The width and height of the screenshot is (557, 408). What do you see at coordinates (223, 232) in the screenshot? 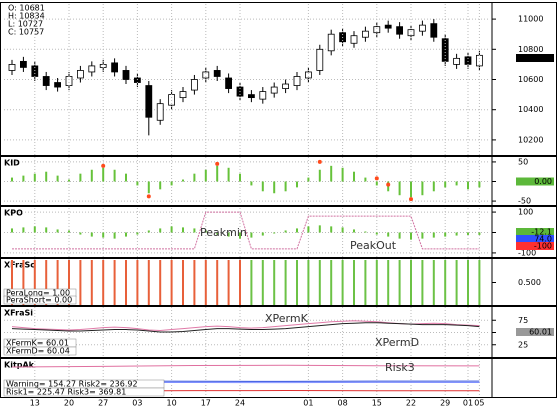
I see `annotation: Peakmin` at bounding box center [223, 232].